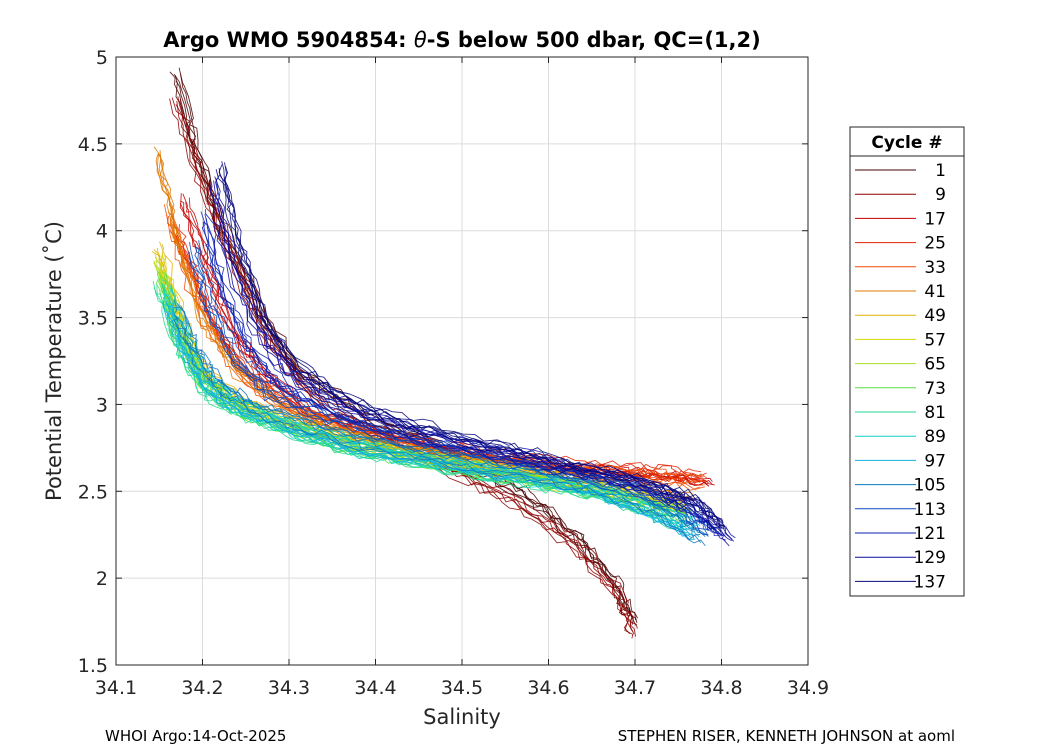 The image size is (1050, 750). Describe the element at coordinates (808, 688) in the screenshot. I see `x-tick-label: 34.9` at that location.